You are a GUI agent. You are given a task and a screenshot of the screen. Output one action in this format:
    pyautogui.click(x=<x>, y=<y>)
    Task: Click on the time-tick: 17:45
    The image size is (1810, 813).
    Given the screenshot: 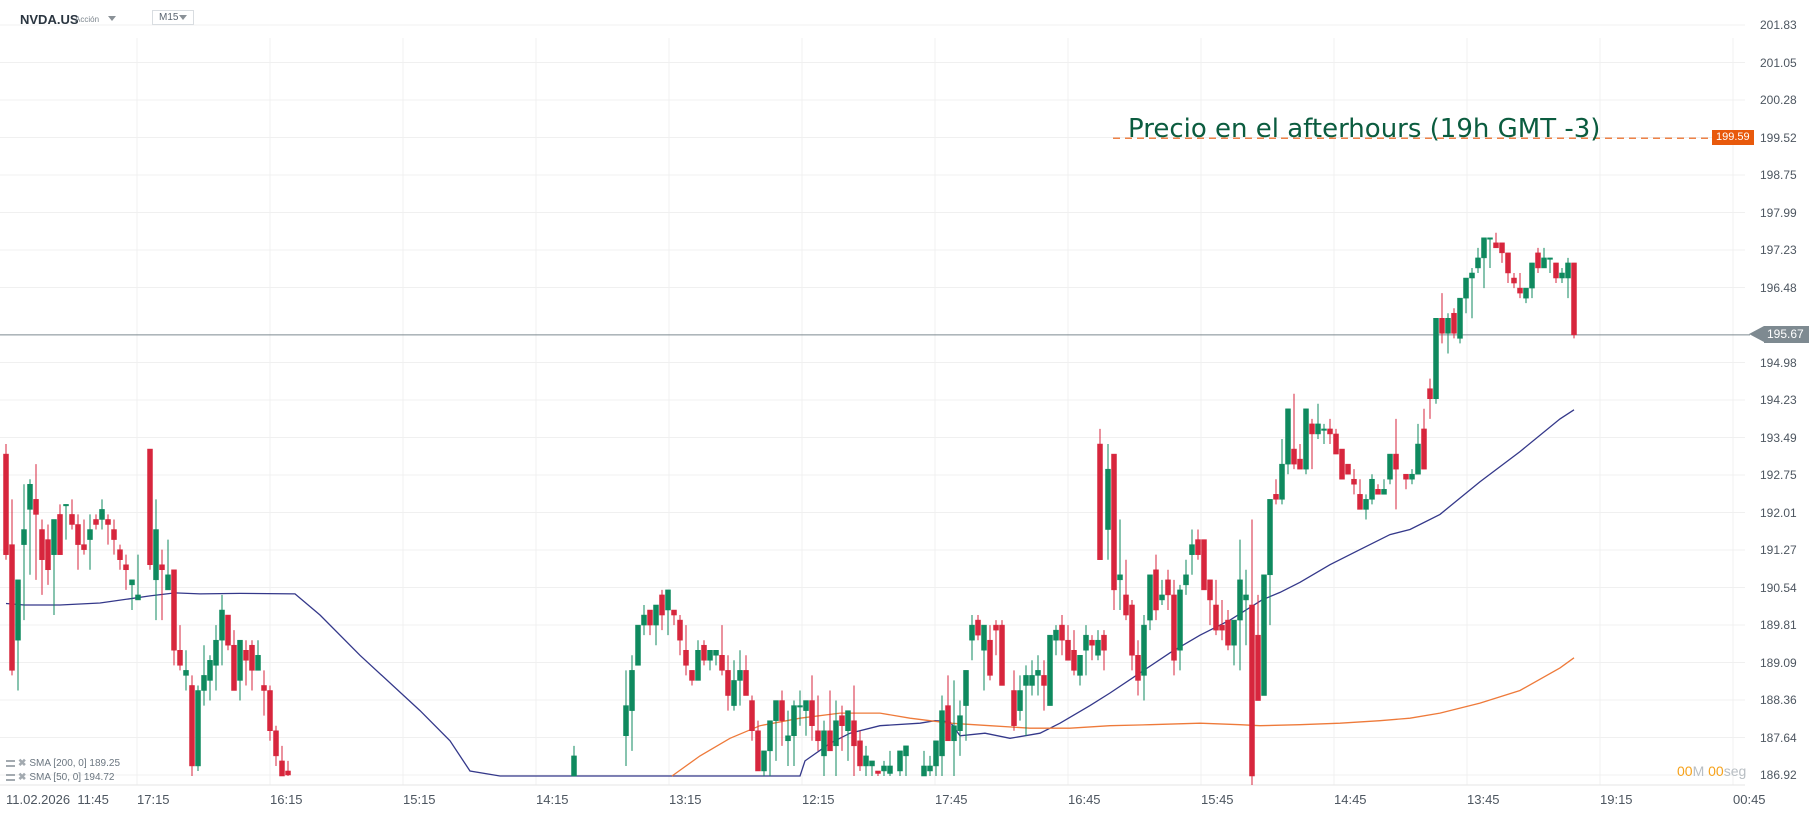 What is the action you would take?
    pyautogui.click(x=951, y=799)
    